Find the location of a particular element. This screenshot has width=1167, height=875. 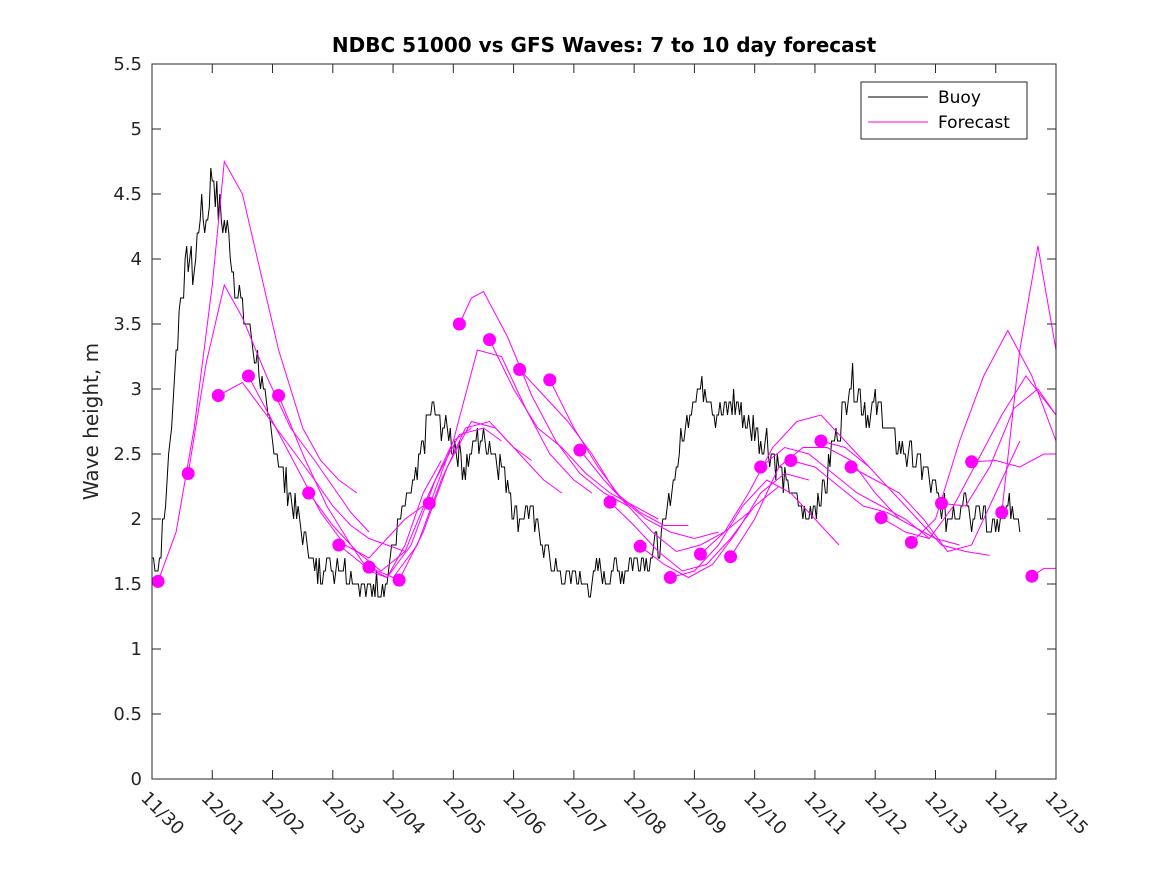

y-tick-label: 5 is located at coordinates (136, 129).